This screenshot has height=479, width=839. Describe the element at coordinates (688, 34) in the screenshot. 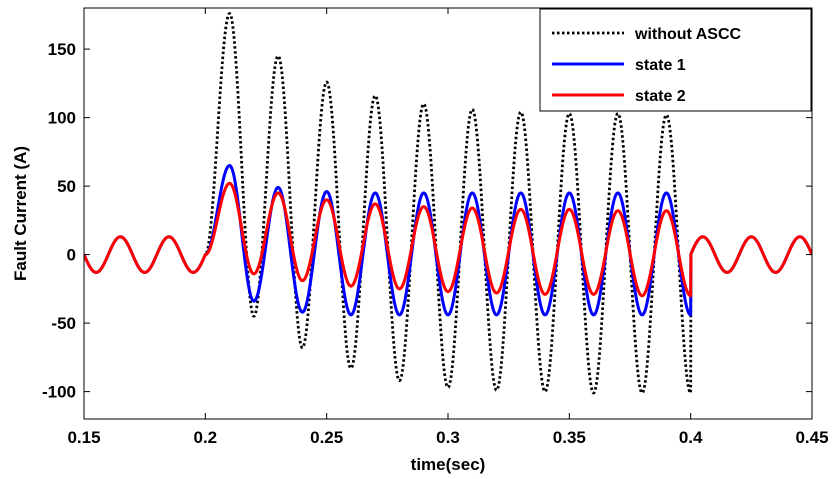

I see `legend-label: without ASCC` at that location.